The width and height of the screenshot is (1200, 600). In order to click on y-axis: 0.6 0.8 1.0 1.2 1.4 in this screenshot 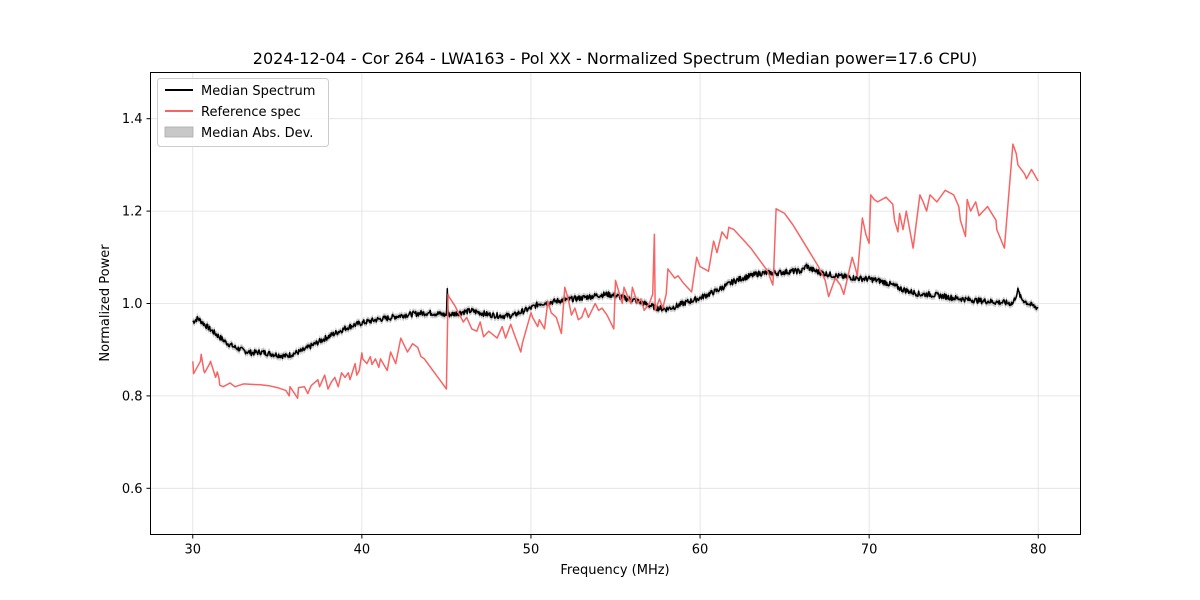, I will do `click(136, 304)`.